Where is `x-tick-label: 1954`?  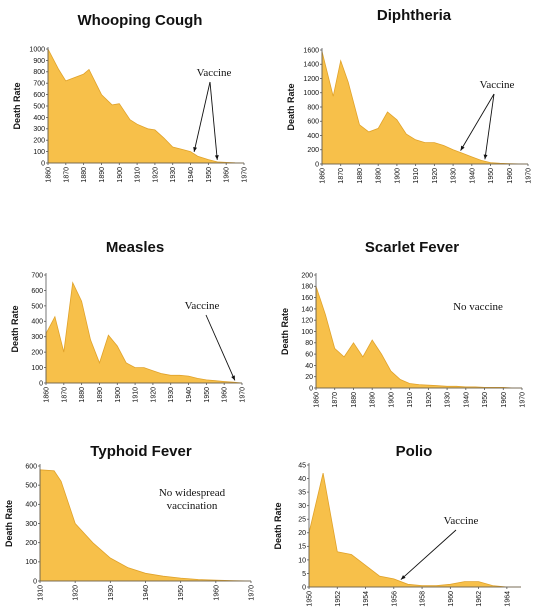 x-tick-label: 1954 is located at coordinates (366, 599).